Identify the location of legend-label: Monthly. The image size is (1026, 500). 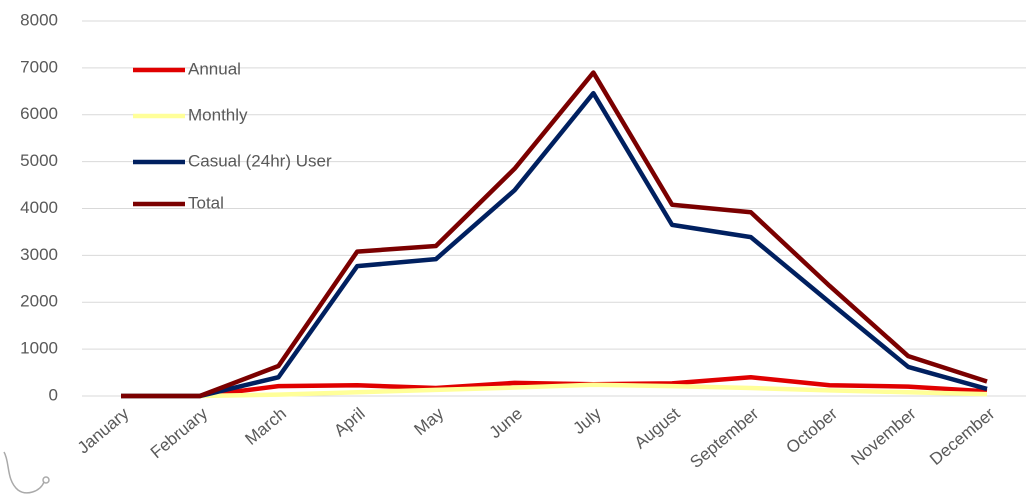
(218, 114).